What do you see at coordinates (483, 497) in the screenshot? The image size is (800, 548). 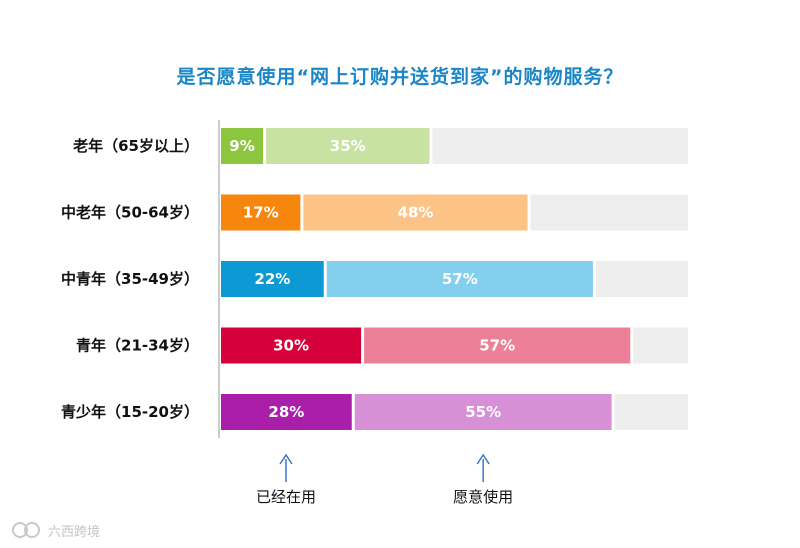 I see `legend-willing-to-use: 愿意使用` at bounding box center [483, 497].